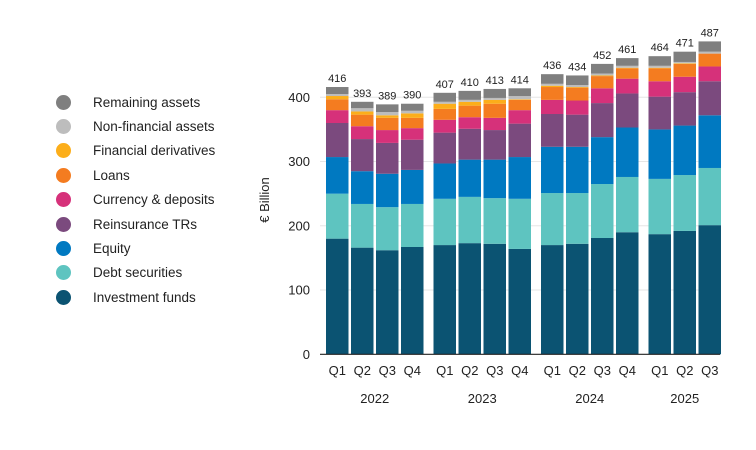 The height and width of the screenshot is (450, 756). I want to click on legend-item: Investment funds, so click(135, 297).